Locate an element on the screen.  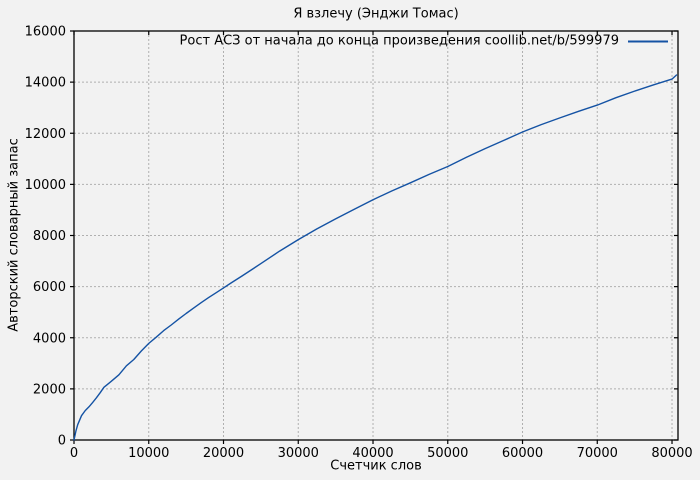
x-tick-label: 0 is located at coordinates (74, 453).